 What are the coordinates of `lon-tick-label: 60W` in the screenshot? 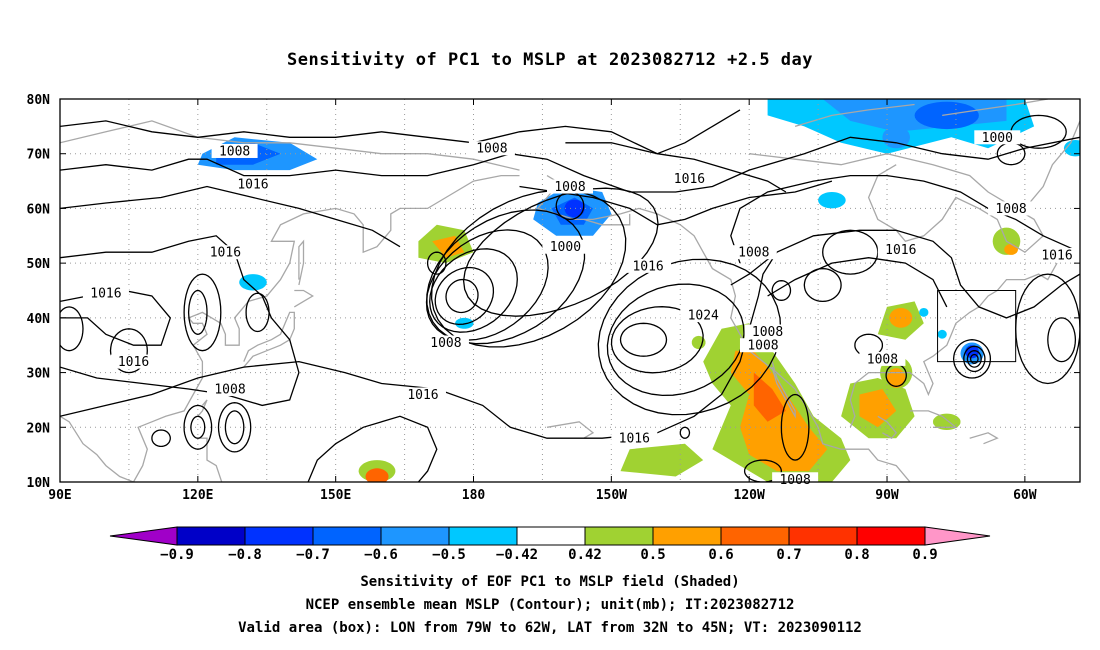 It's located at (1025, 495).